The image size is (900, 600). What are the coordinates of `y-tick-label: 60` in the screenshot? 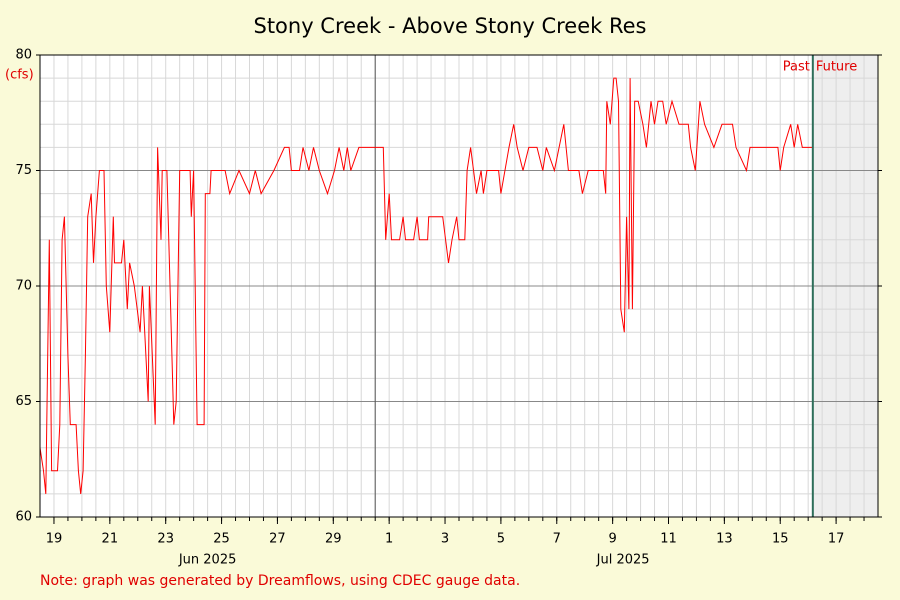 It's located at (23, 517).